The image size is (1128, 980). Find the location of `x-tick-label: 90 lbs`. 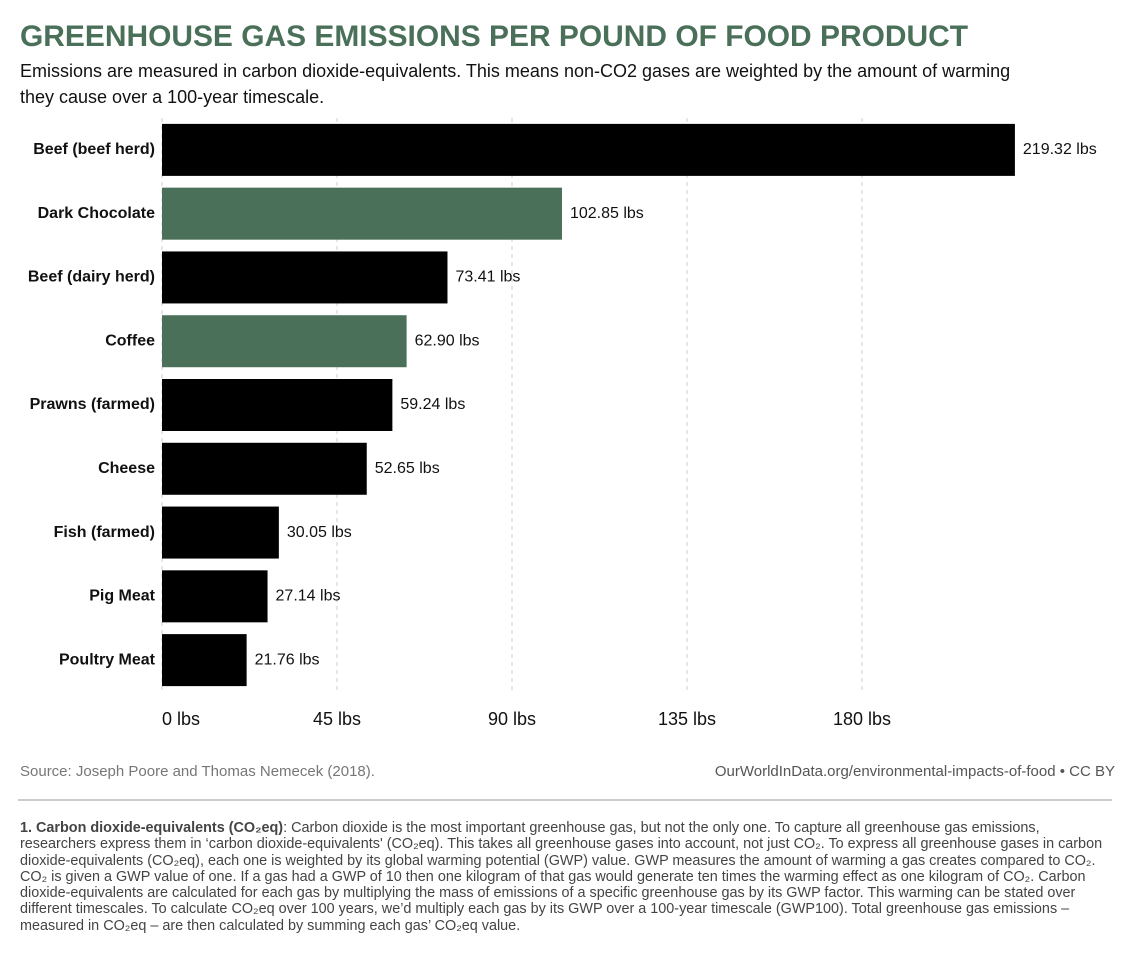

x-tick-label: 90 lbs is located at coordinates (512, 719).